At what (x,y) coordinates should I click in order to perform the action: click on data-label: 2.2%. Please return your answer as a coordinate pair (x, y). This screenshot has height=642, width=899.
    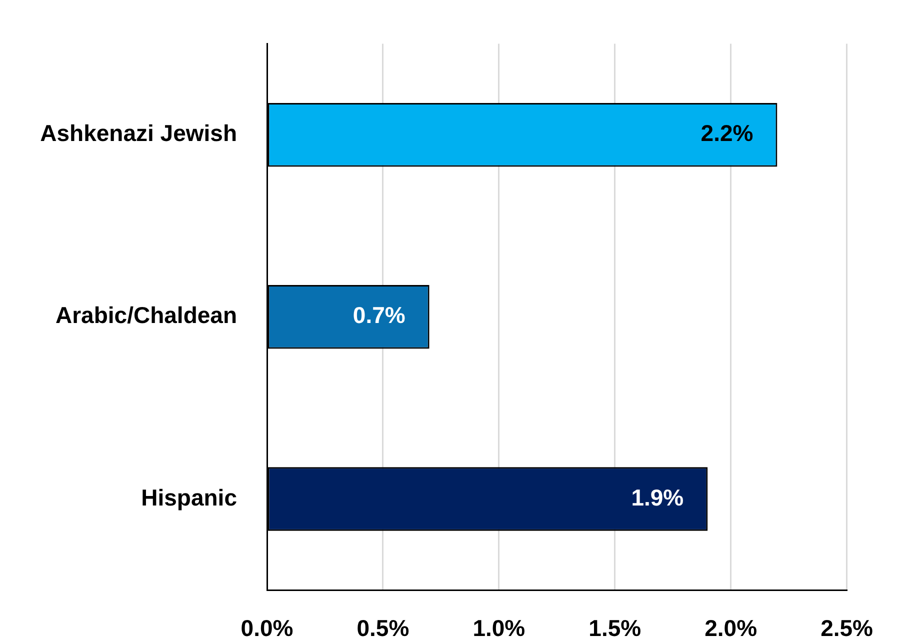
    Looking at the image, I should click on (727, 133).